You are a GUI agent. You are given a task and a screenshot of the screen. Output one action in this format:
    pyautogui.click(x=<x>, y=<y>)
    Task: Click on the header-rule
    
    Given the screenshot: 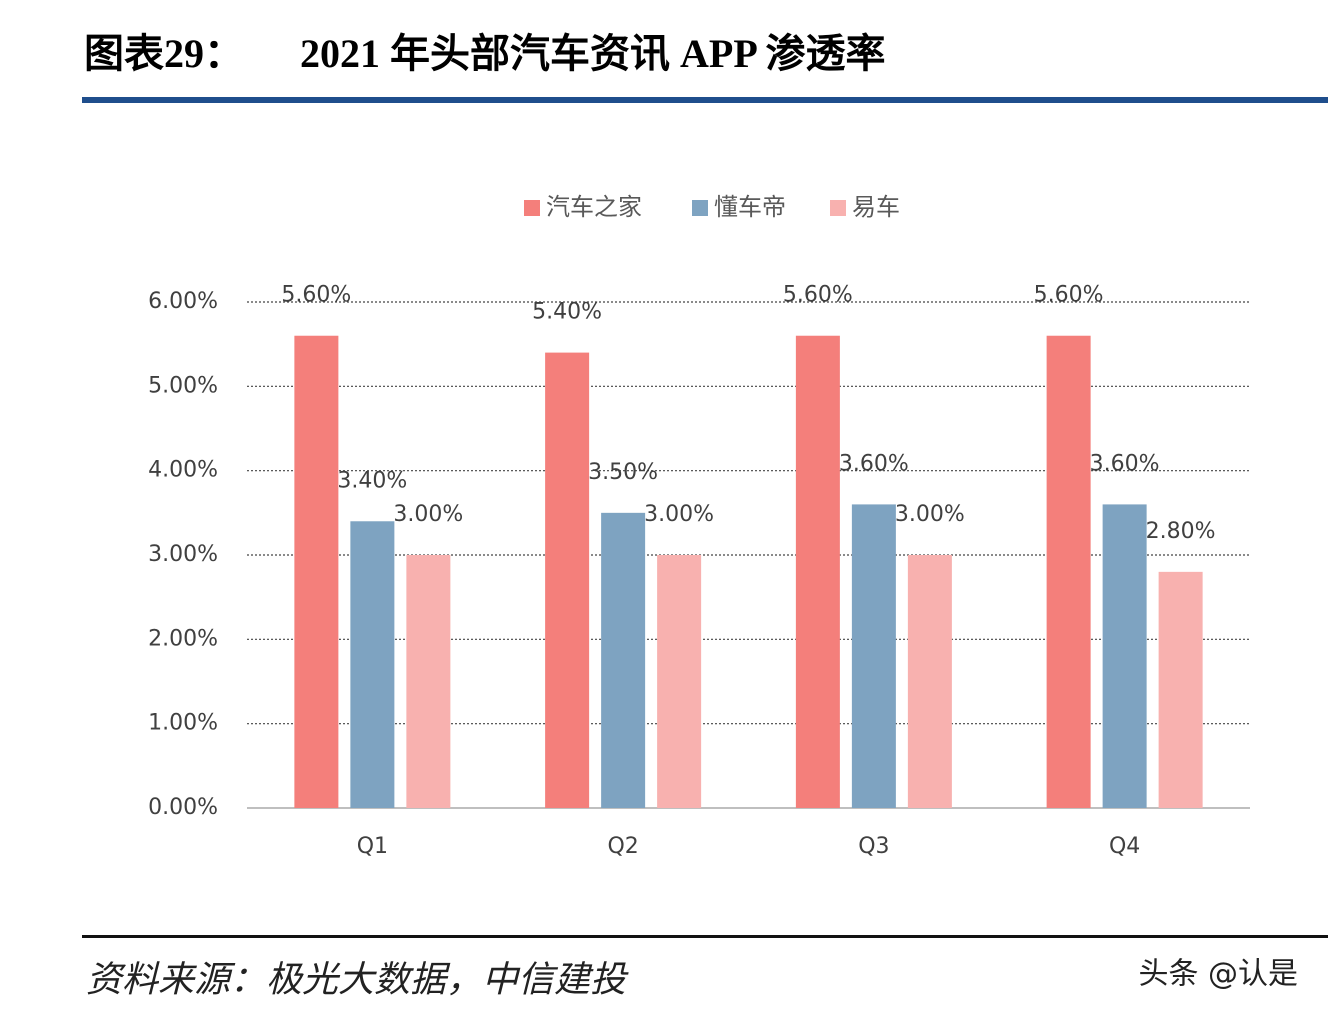 What is the action you would take?
    pyautogui.click(x=705, y=100)
    